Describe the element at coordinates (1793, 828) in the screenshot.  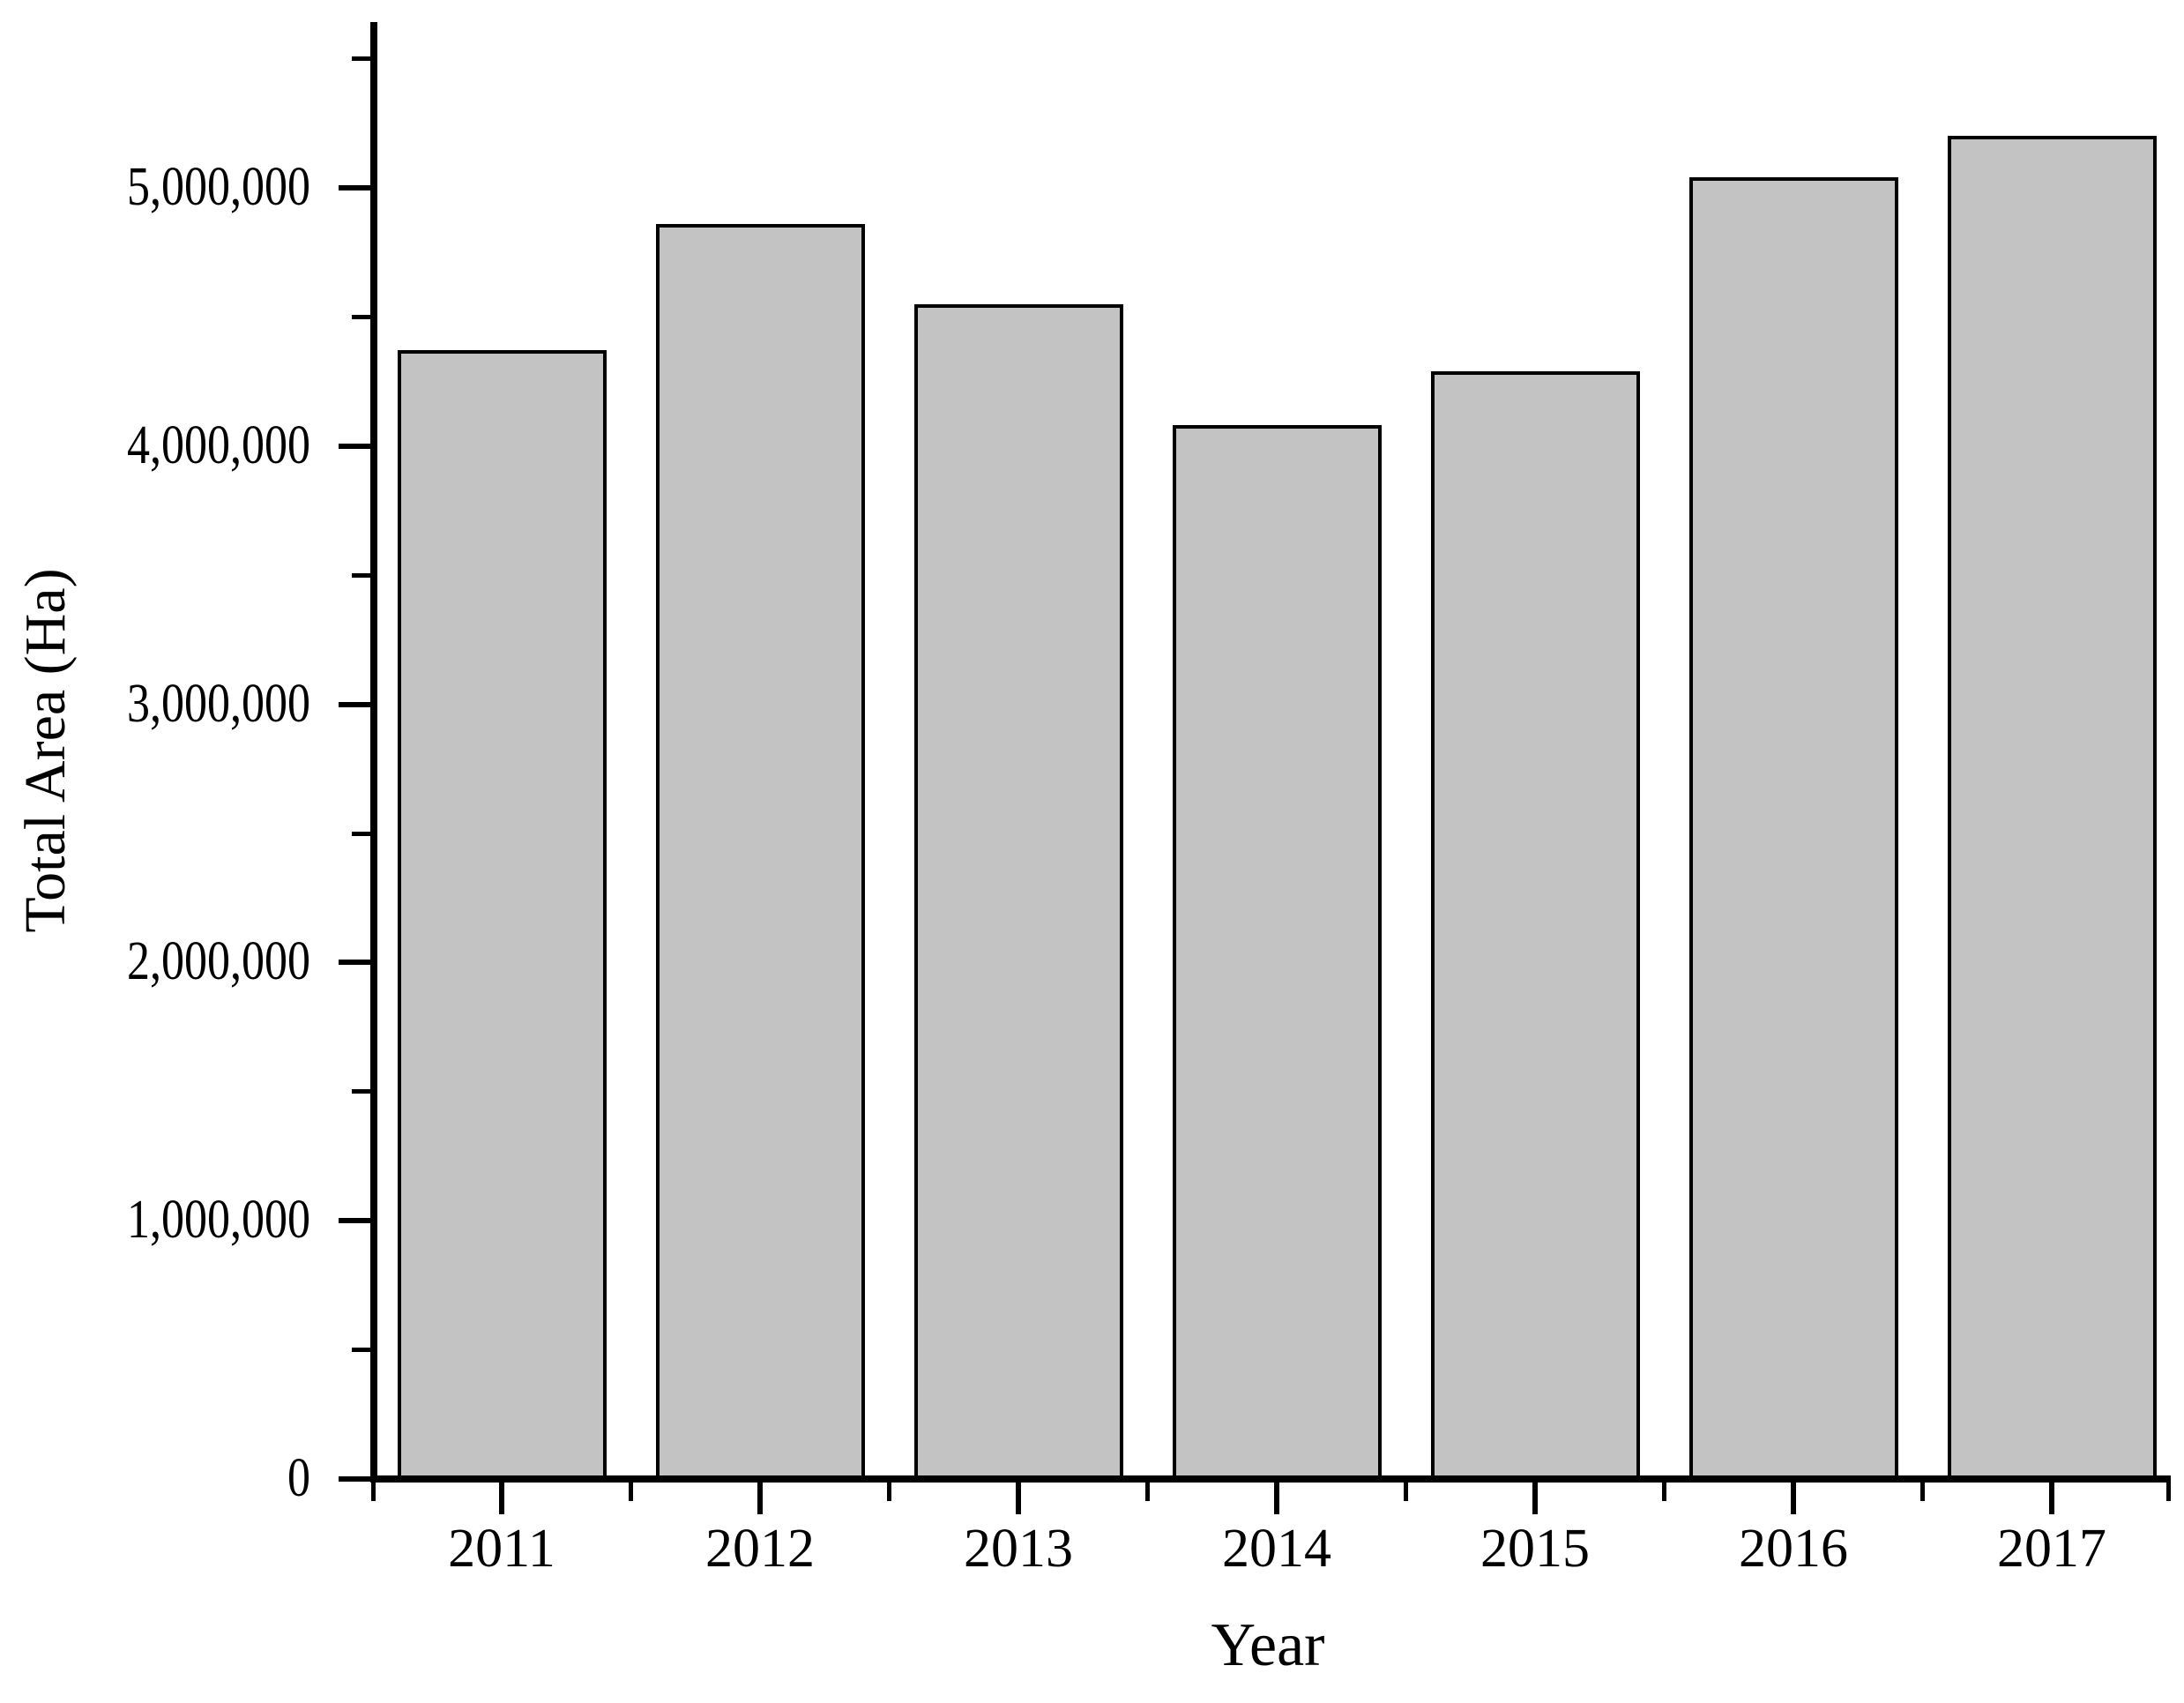
I see `bar-2016` at that location.